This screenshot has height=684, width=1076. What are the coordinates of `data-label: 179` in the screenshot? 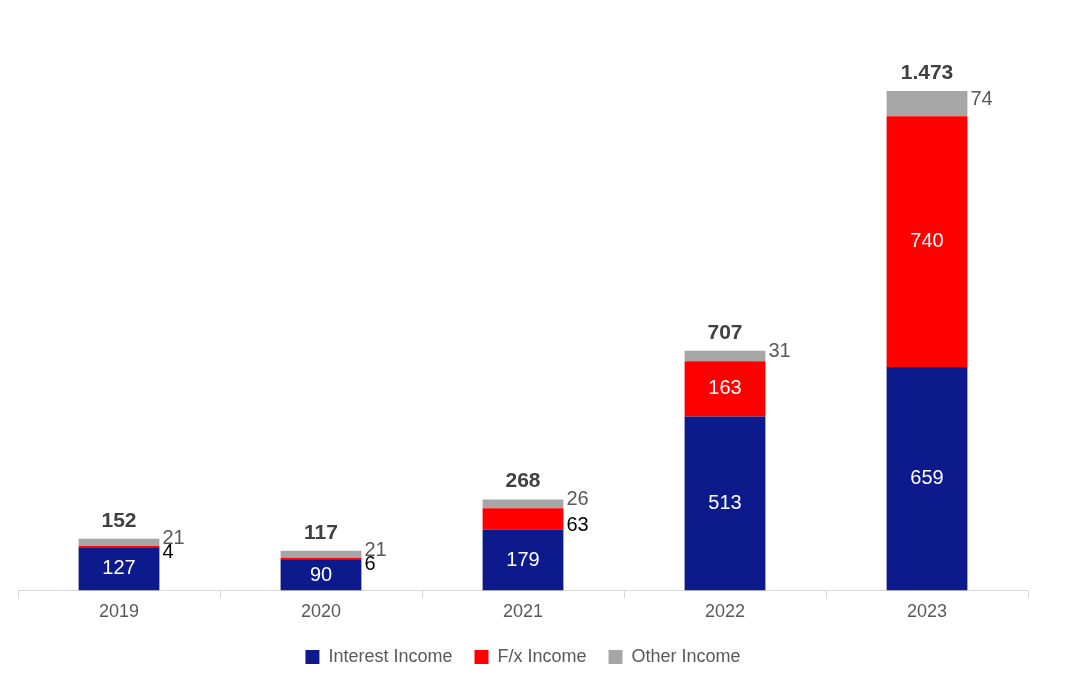 It's located at (523, 558).